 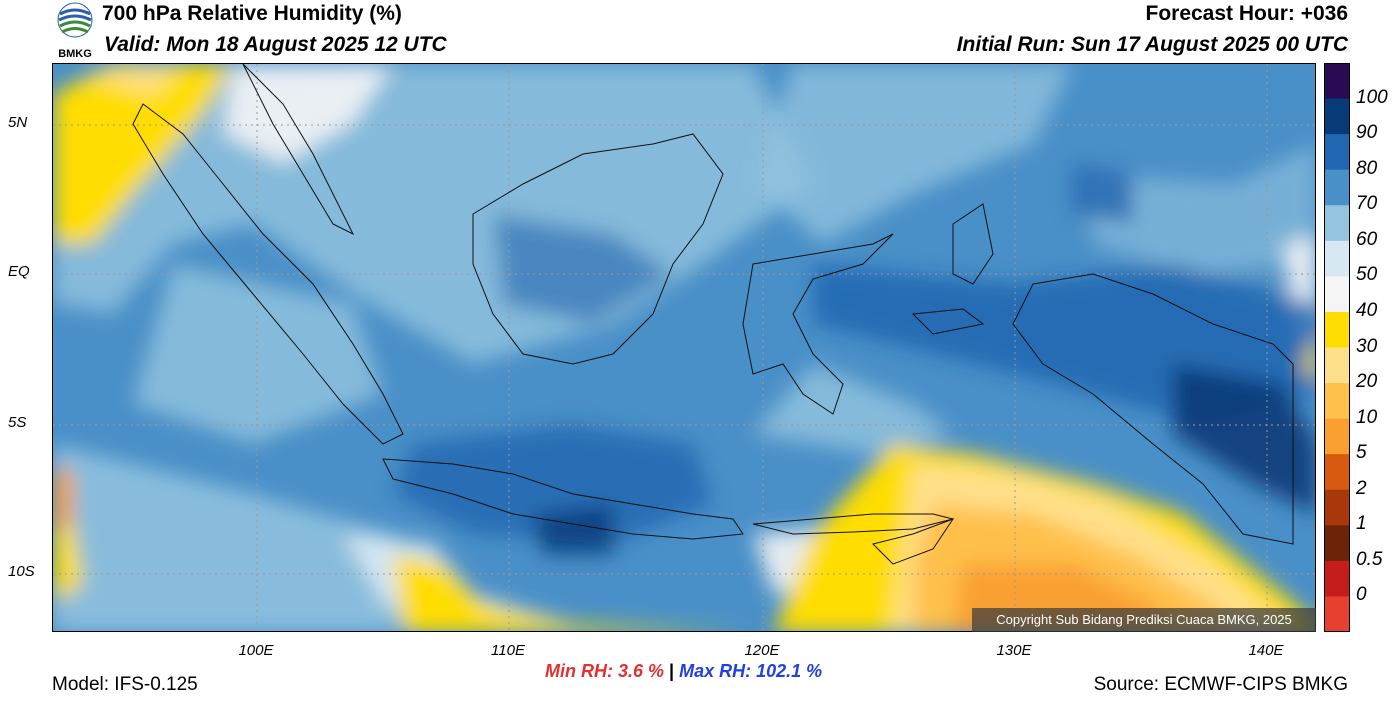 I want to click on min-rh: Min RH: 3.6 %, so click(x=605, y=671).